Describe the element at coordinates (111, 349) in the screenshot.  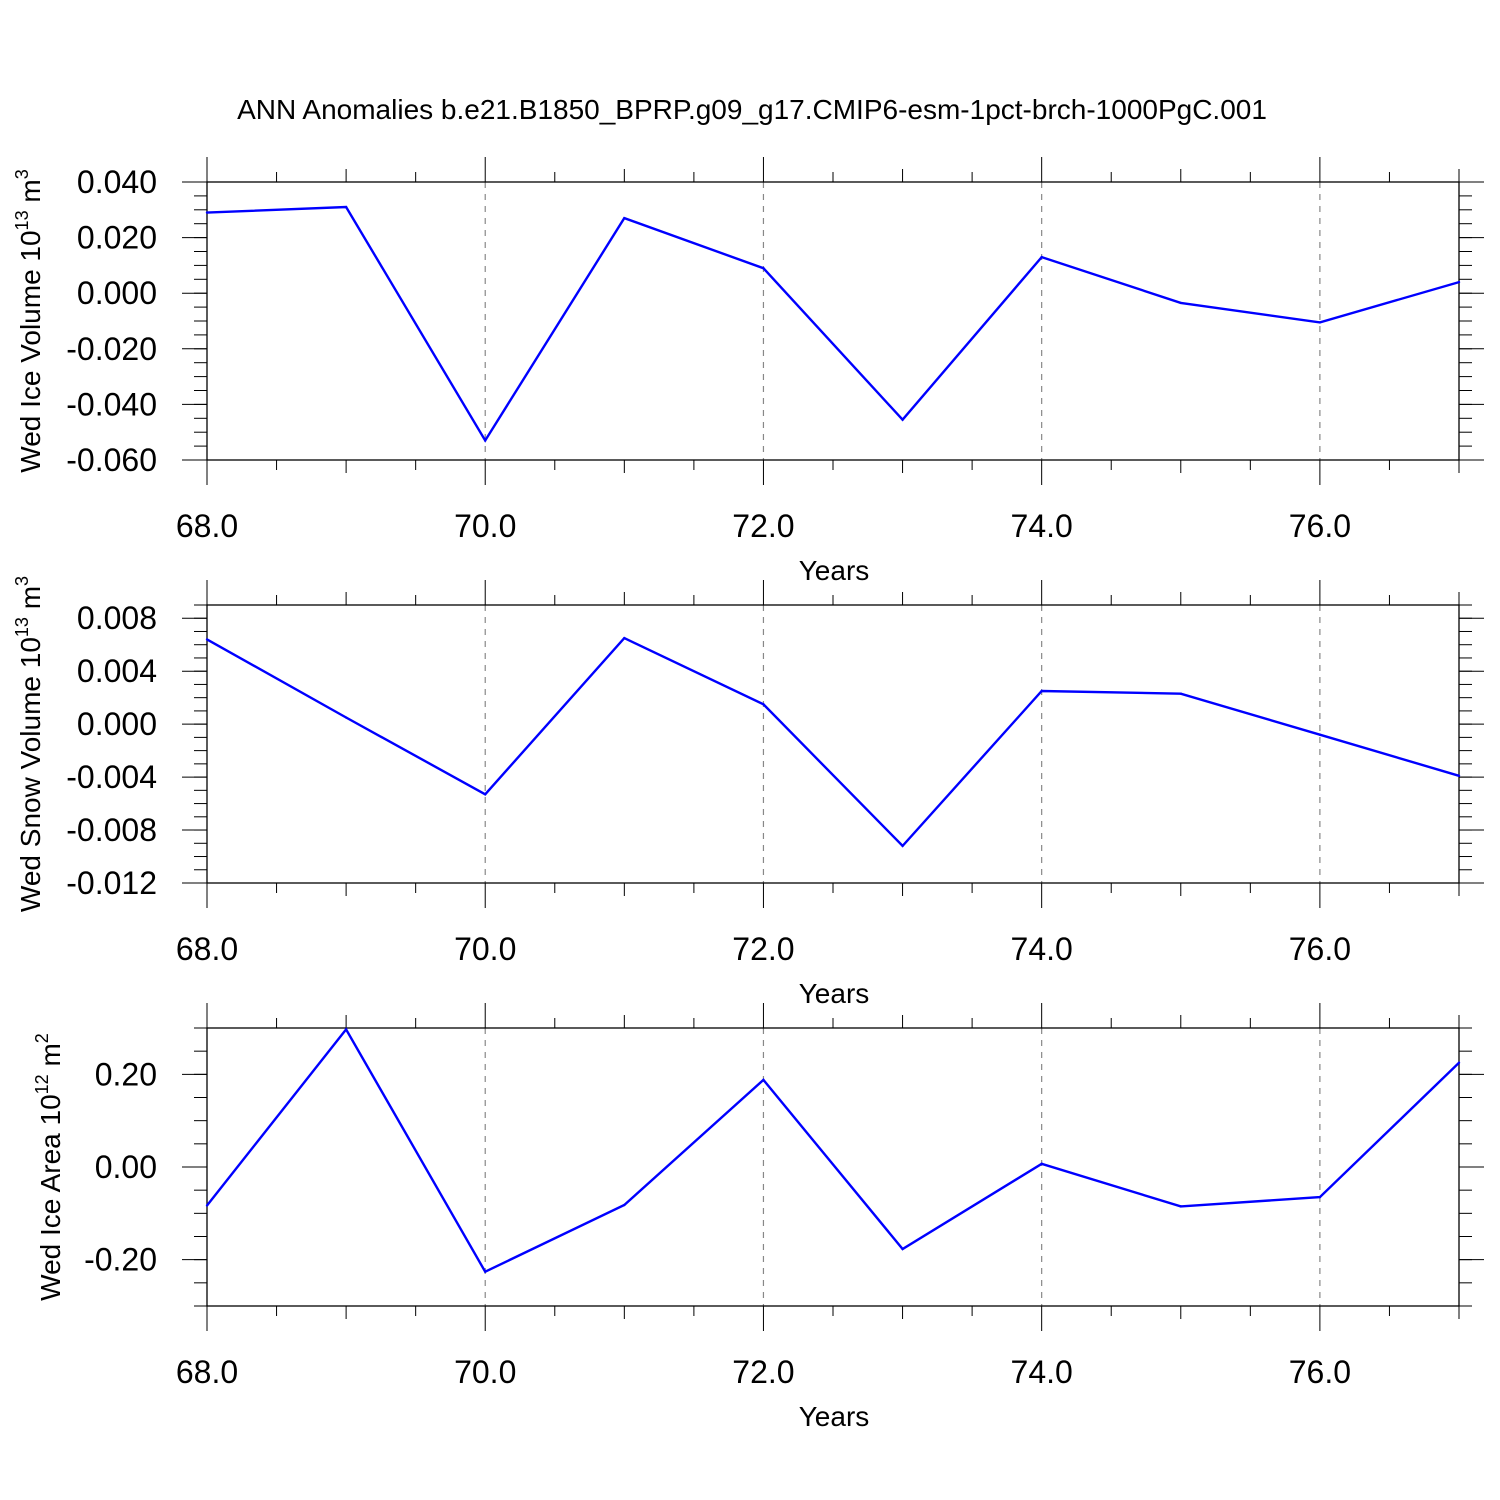
I see `y-tick-label: -0.020` at that location.